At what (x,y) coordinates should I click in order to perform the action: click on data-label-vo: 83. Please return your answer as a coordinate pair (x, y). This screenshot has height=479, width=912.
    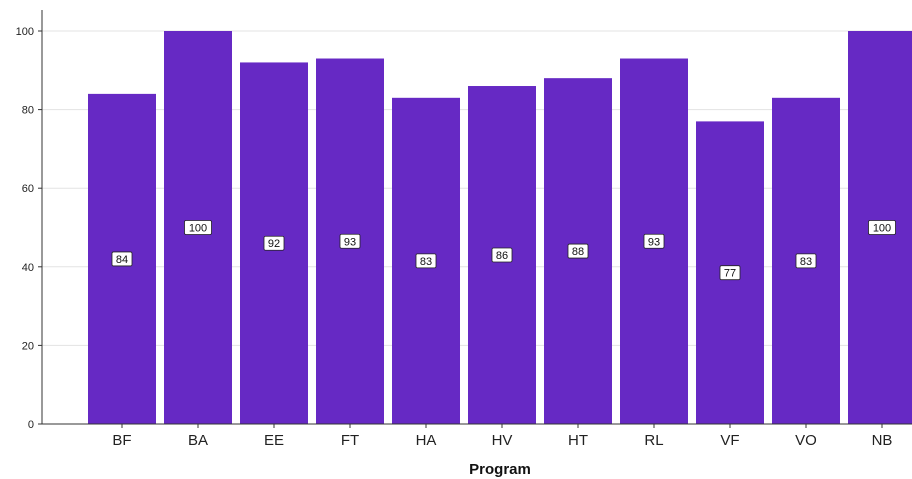
    Looking at the image, I should click on (806, 261).